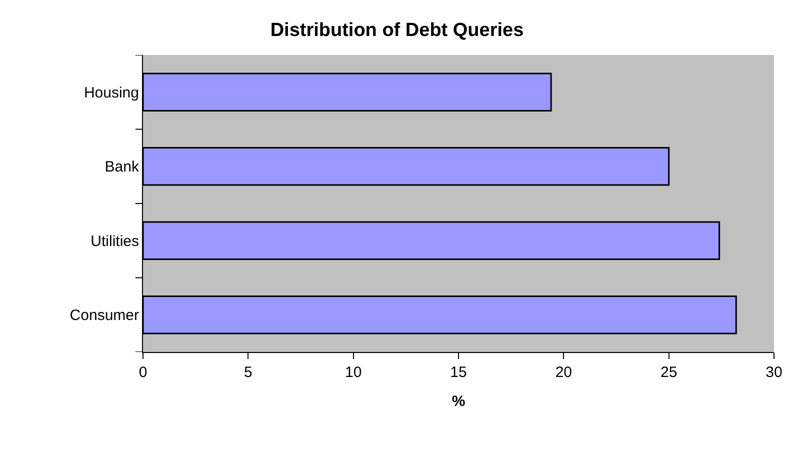 This screenshot has height=456, width=794. I want to click on x-tick-label: 10, so click(353, 372).